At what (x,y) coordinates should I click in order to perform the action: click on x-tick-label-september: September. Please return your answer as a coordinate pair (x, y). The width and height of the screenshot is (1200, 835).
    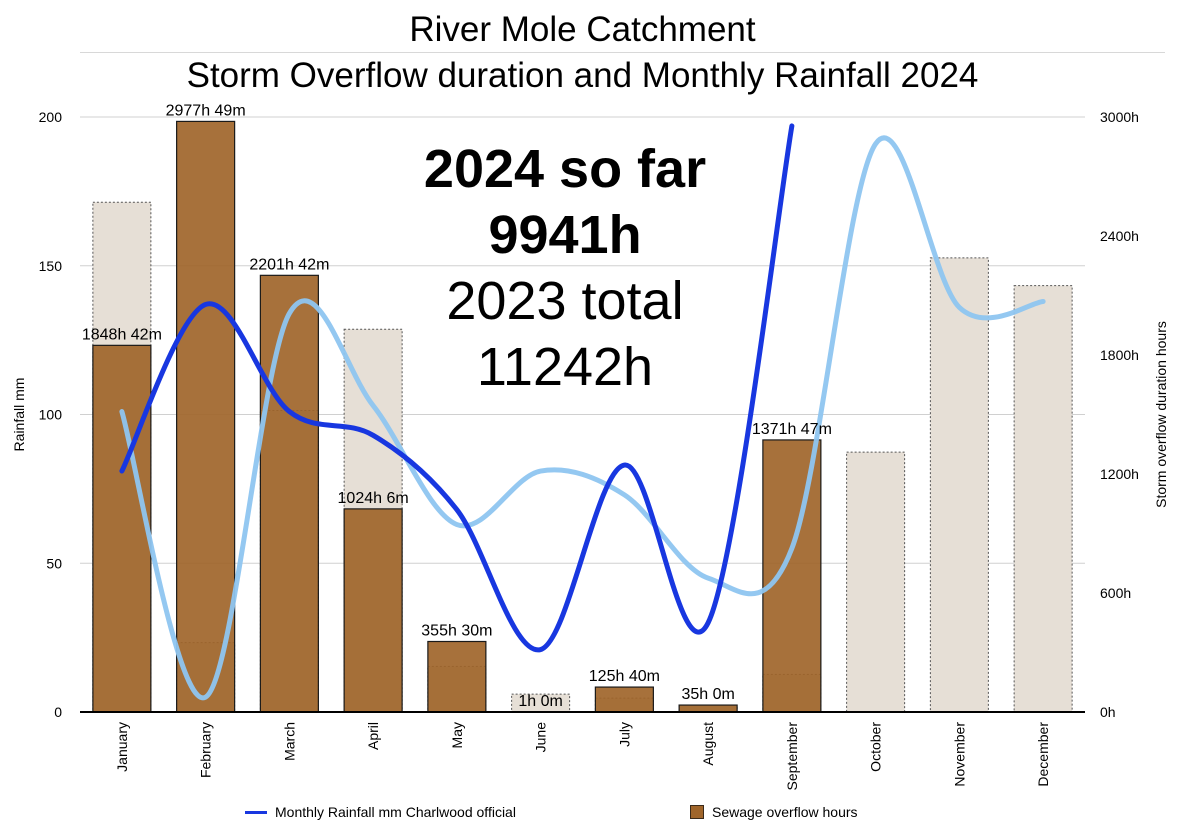
    Looking at the image, I should click on (792, 756).